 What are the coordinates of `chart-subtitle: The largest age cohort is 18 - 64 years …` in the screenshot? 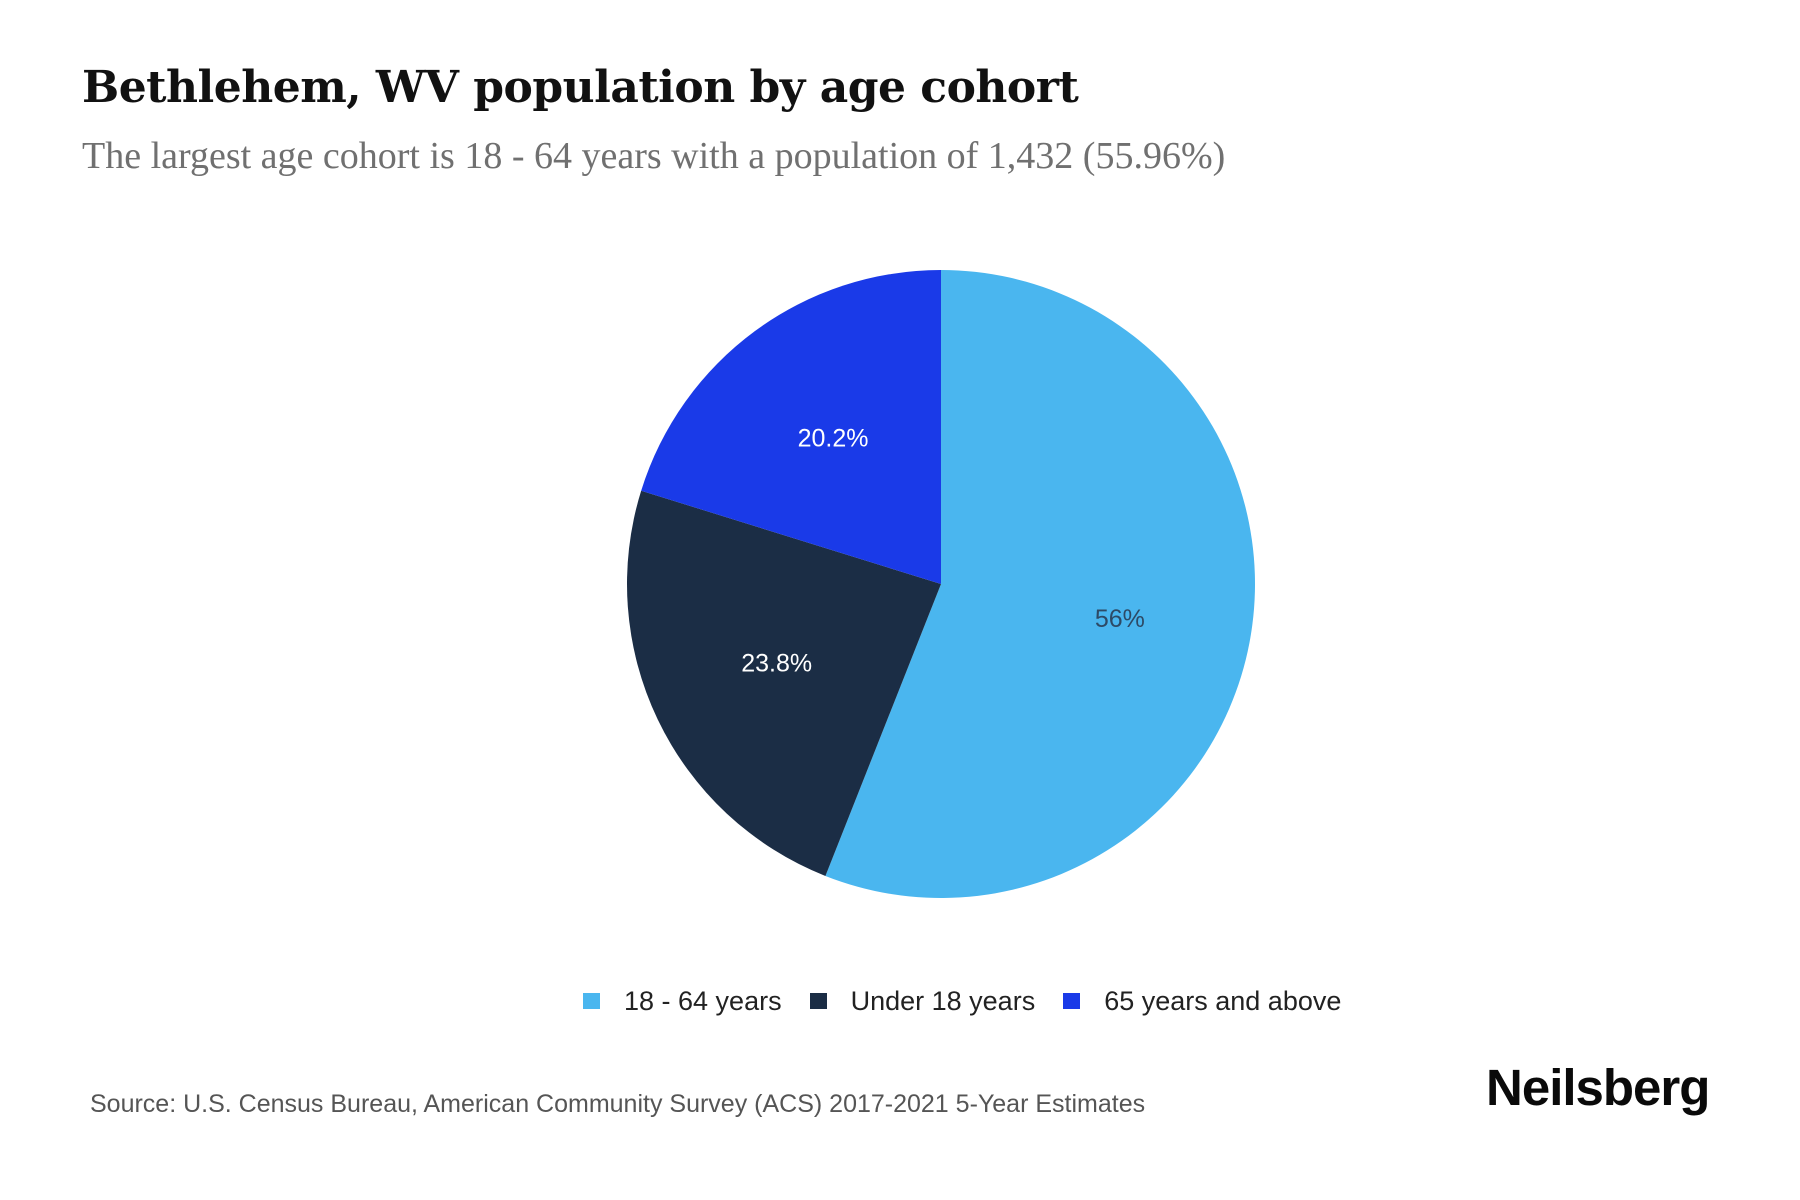 It's located at (654, 156).